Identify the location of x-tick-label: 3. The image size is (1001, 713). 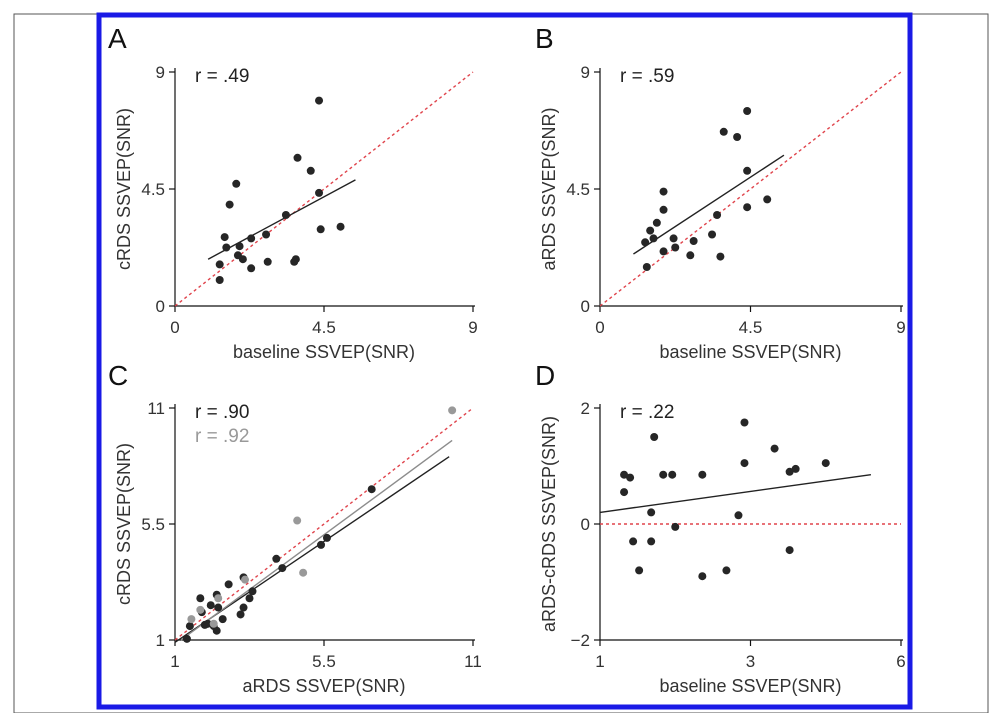
(750, 661).